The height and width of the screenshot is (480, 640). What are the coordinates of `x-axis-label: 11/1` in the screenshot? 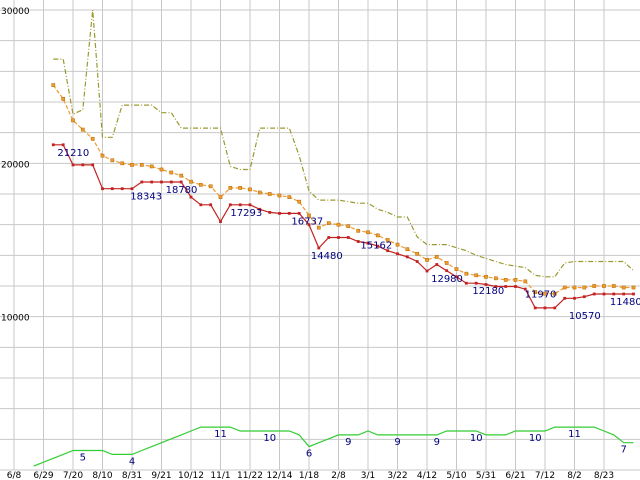 It's located at (220, 475).